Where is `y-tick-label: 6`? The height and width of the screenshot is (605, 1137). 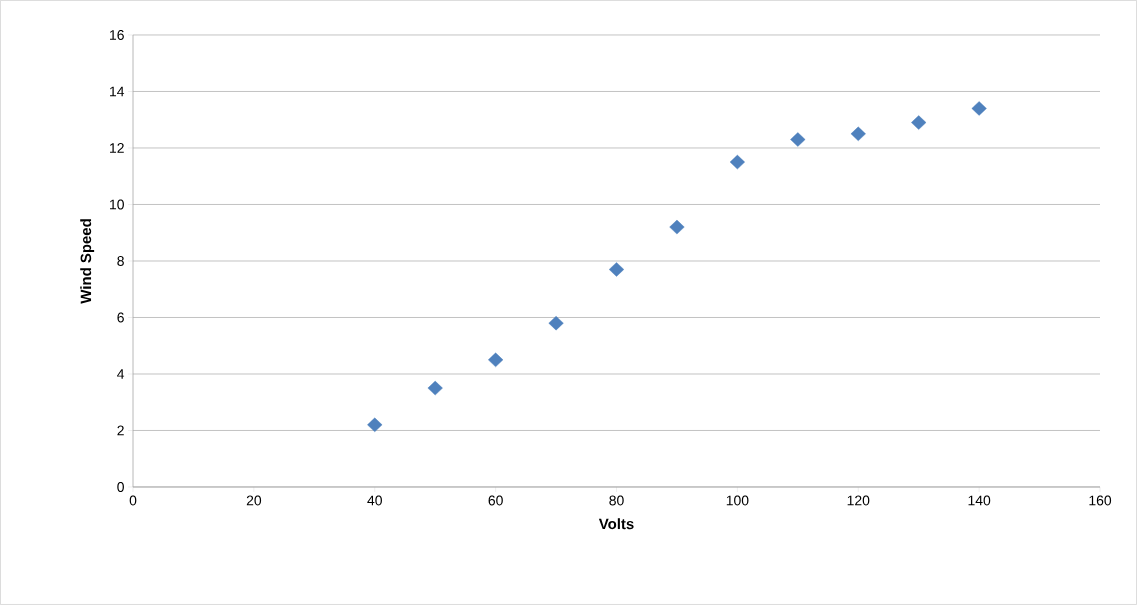
y-tick-label: 6 is located at coordinates (120, 317).